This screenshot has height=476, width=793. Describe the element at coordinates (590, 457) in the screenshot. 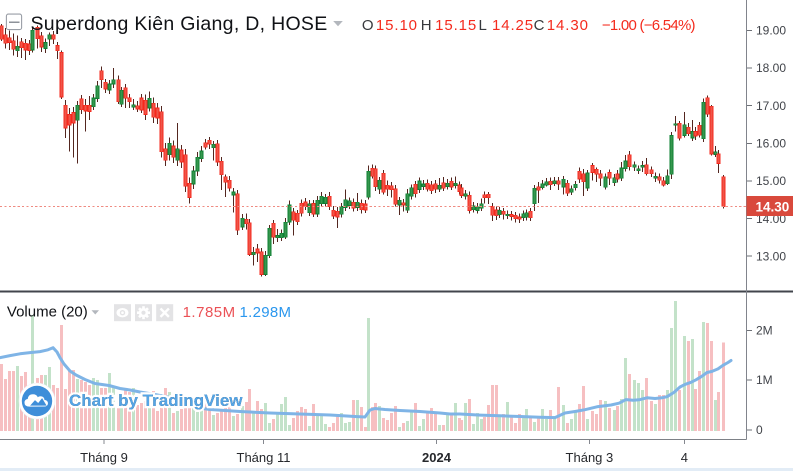

I see `svg-text: Tháng 3` at that location.